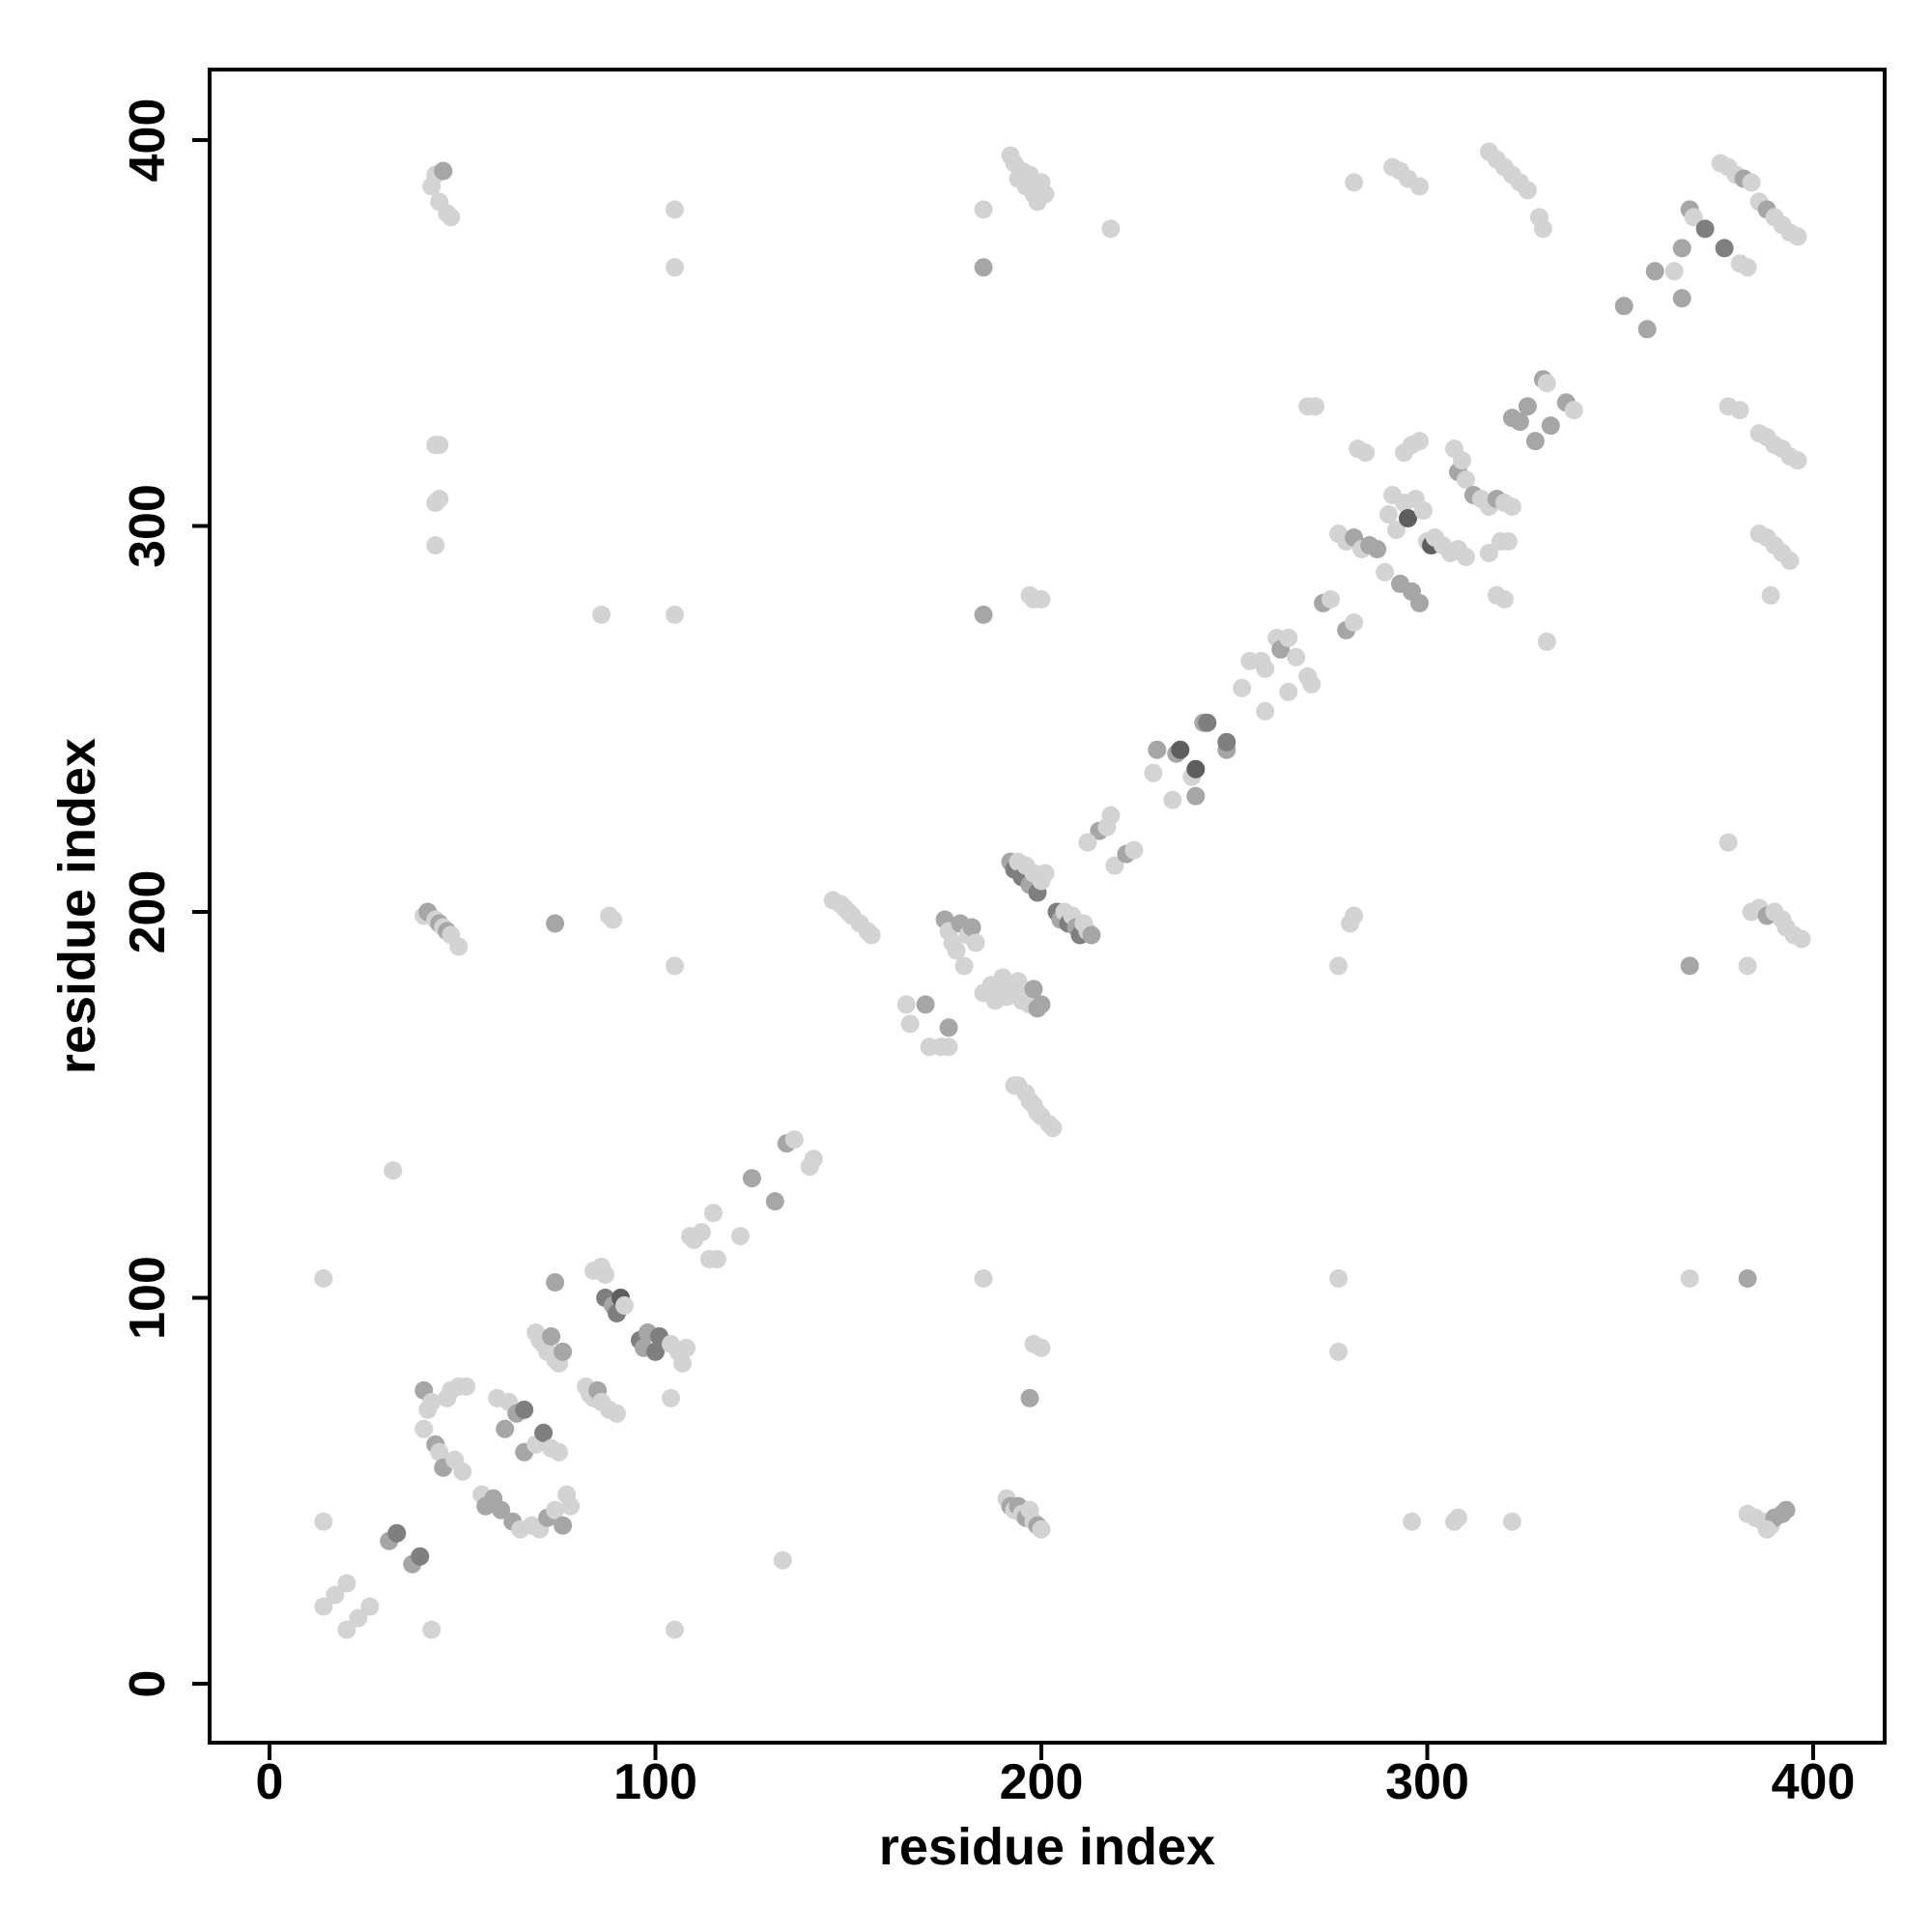 The width and height of the screenshot is (1932, 1932). Describe the element at coordinates (270, 1782) in the screenshot. I see `x-tick-label: 0` at that location.